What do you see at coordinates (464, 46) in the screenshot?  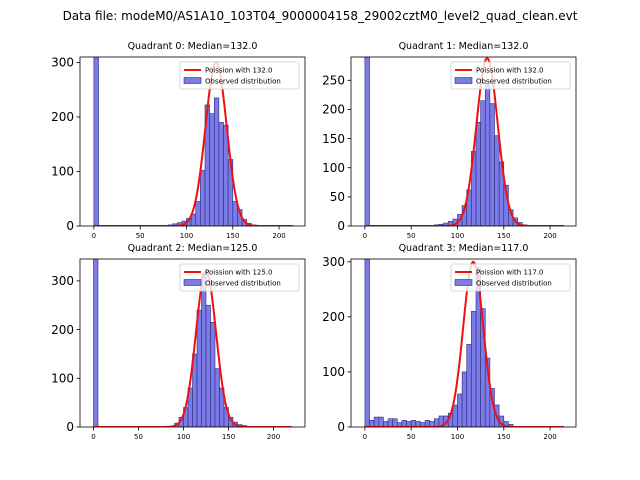 I see `subplot-title: Quadrant 1: Median=132.0` at bounding box center [464, 46].